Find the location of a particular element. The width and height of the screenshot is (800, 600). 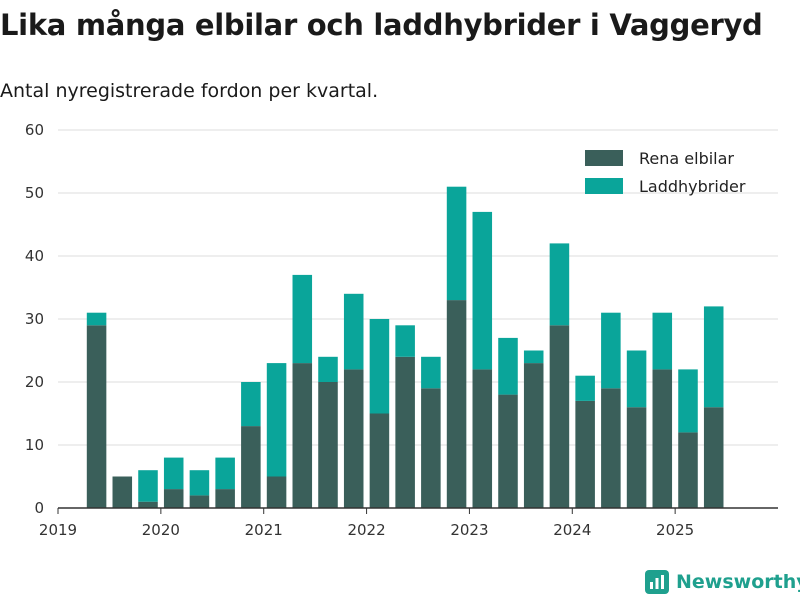

x-tick-label: 2022 is located at coordinates (366, 530).